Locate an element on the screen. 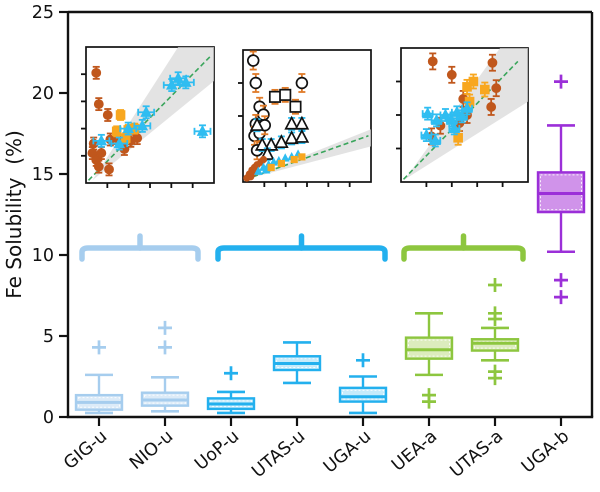  brace-uea-a-utas-a is located at coordinates (463, 247).